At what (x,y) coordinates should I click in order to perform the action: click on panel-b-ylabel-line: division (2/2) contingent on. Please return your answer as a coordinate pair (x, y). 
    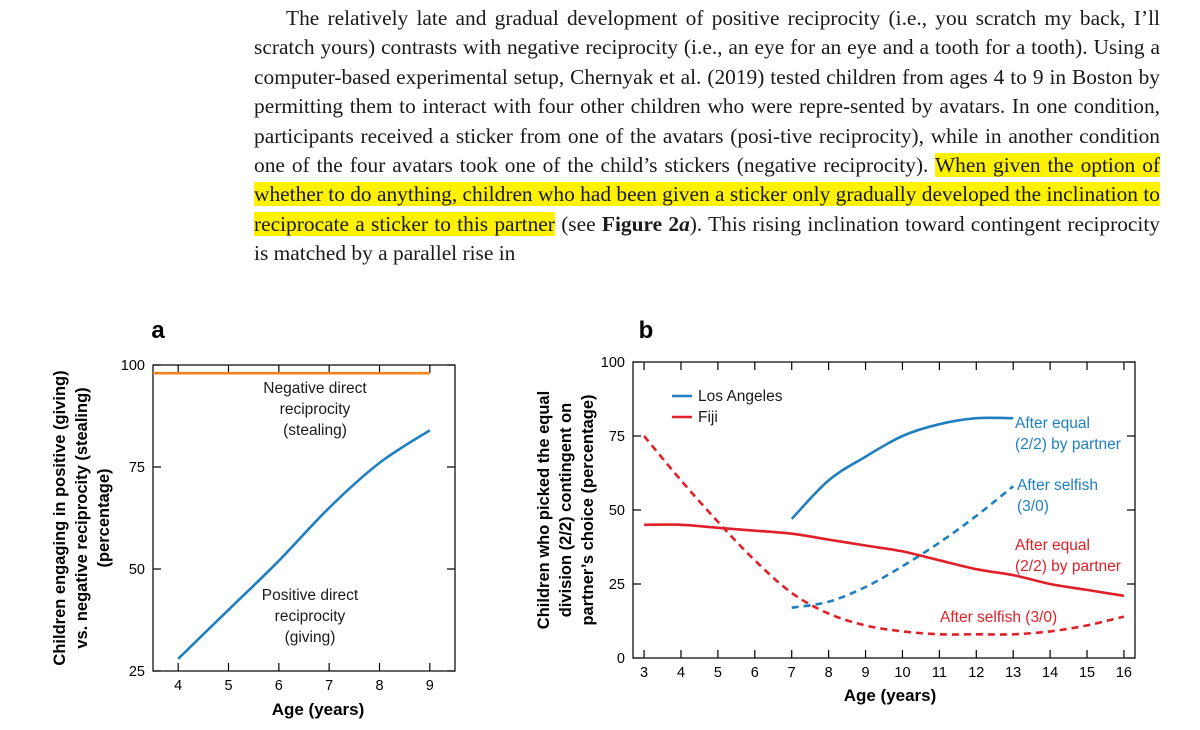
    Looking at the image, I should click on (566, 510).